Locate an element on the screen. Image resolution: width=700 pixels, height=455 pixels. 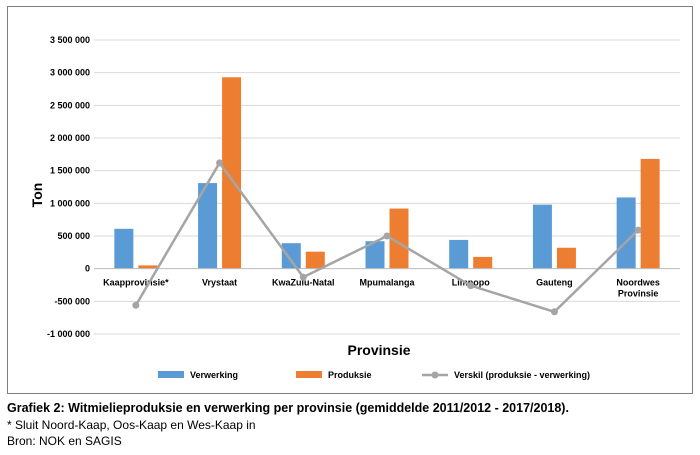
category-label: Noordwes Provinsie is located at coordinates (638, 288).